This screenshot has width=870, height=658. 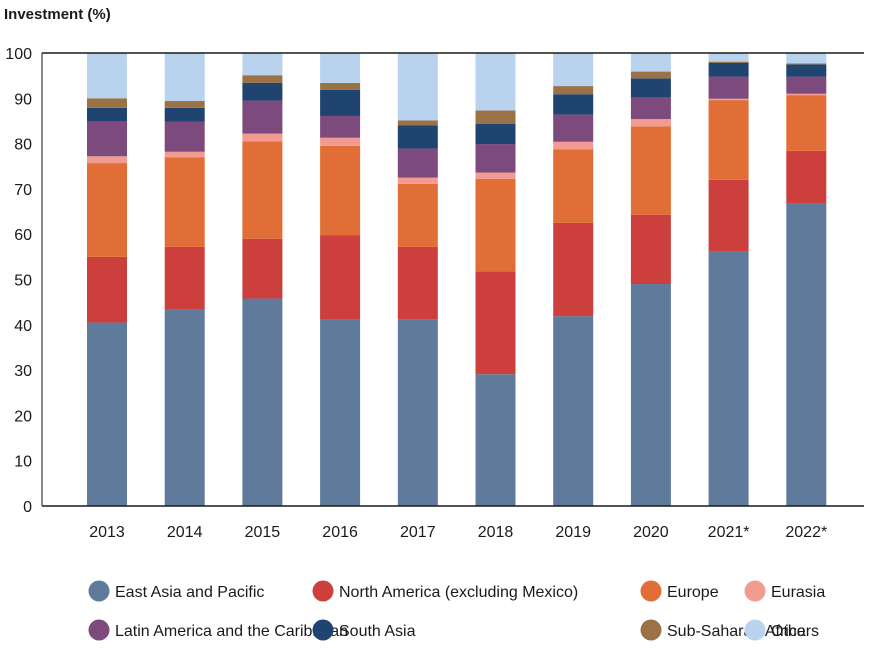 What do you see at coordinates (57, 14) in the screenshot?
I see `y-axis-title: Investment (%)` at bounding box center [57, 14].